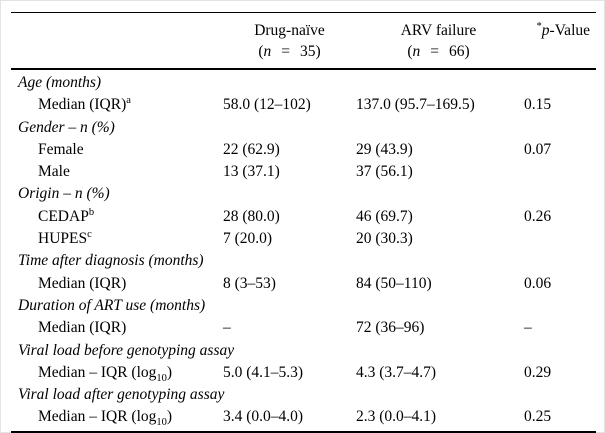 Image resolution: width=605 pixels, height=433 pixels. What do you see at coordinates (64, 194) in the screenshot?
I see `section-label: Origin – n (%)` at bounding box center [64, 194].